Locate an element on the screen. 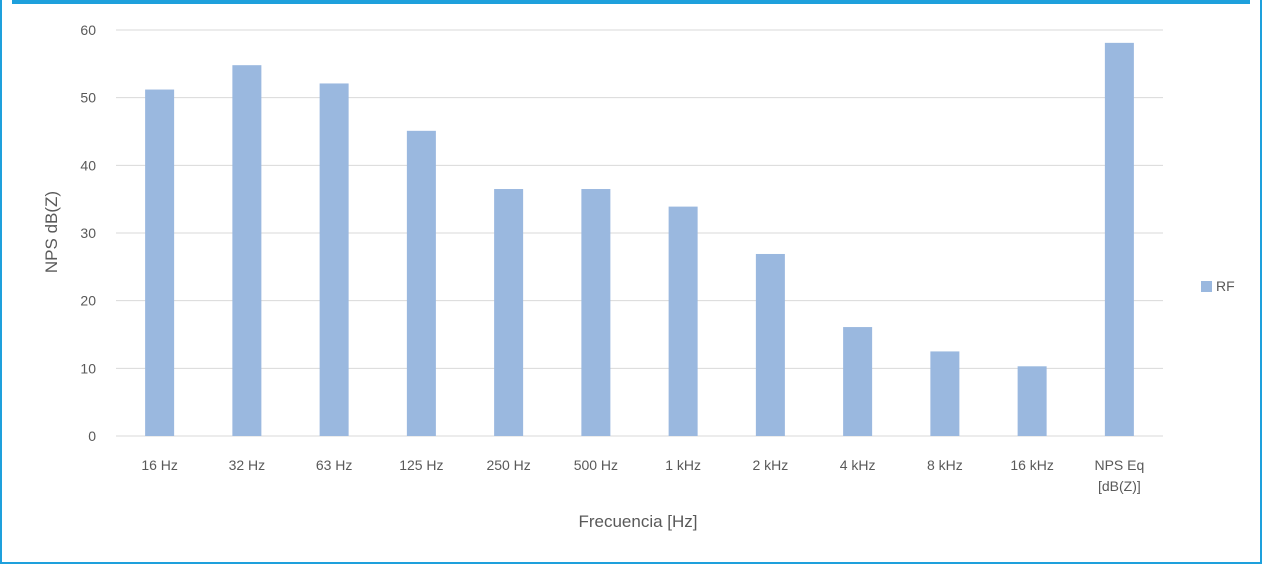  x-tick-label: 4 kHz is located at coordinates (858, 465).